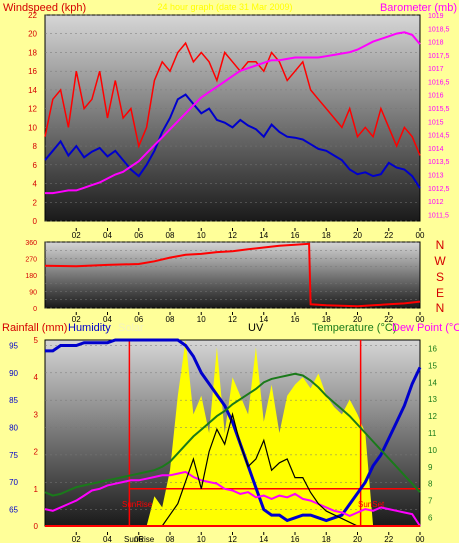  I want to click on direction-xtick-label: 14, so click(263, 319).